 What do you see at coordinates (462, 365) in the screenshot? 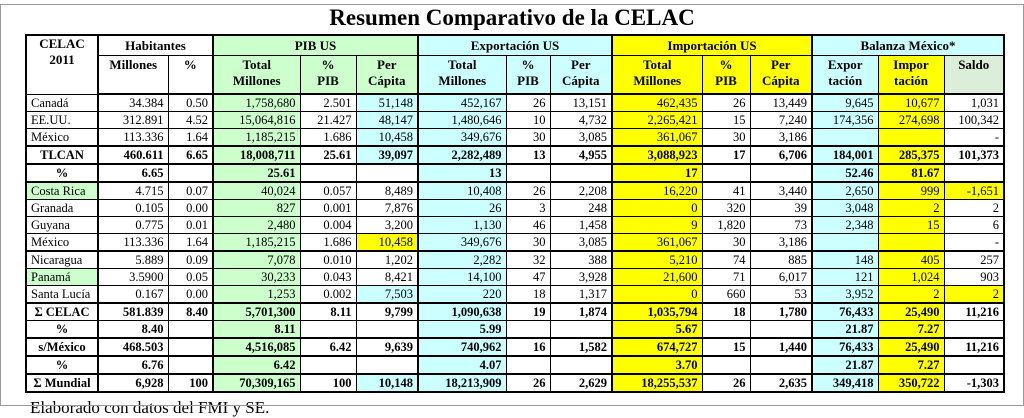
I see `table-cell: 4.07` at bounding box center [462, 365].